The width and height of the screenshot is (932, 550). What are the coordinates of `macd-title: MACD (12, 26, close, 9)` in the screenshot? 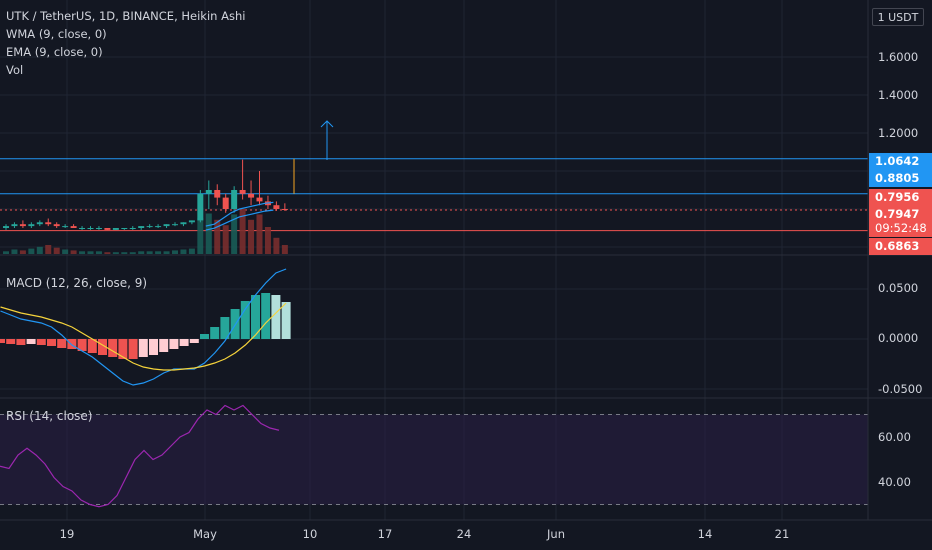 It's located at (77, 283).